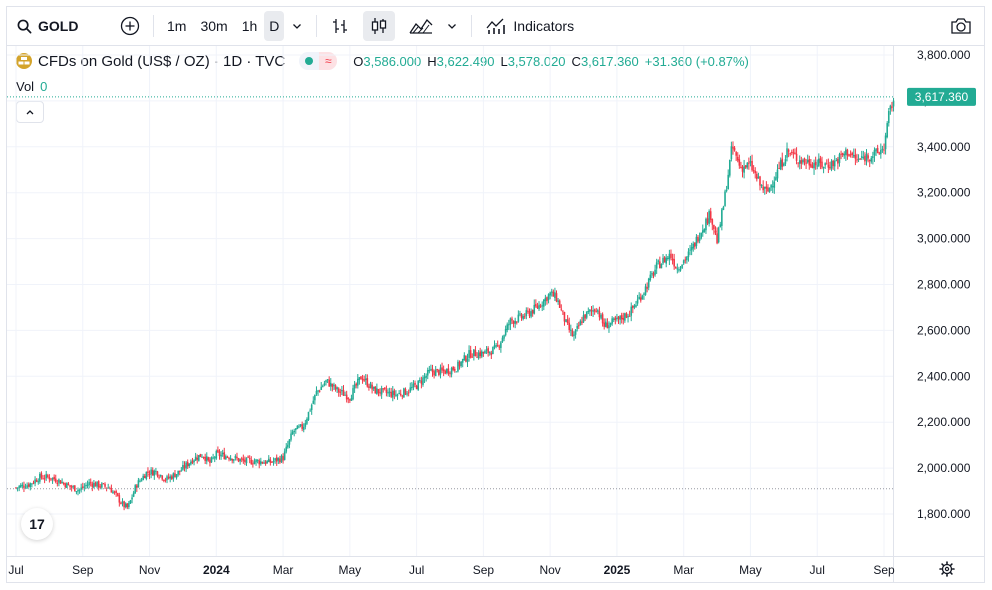  I want to click on tradingview-logo: 17, so click(37, 524).